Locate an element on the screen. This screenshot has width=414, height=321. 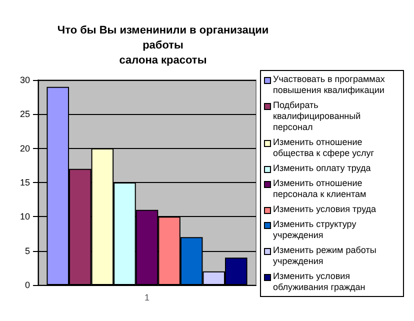
legend-label: Изменить отношение персонала к клиентам is located at coordinates (320, 189).